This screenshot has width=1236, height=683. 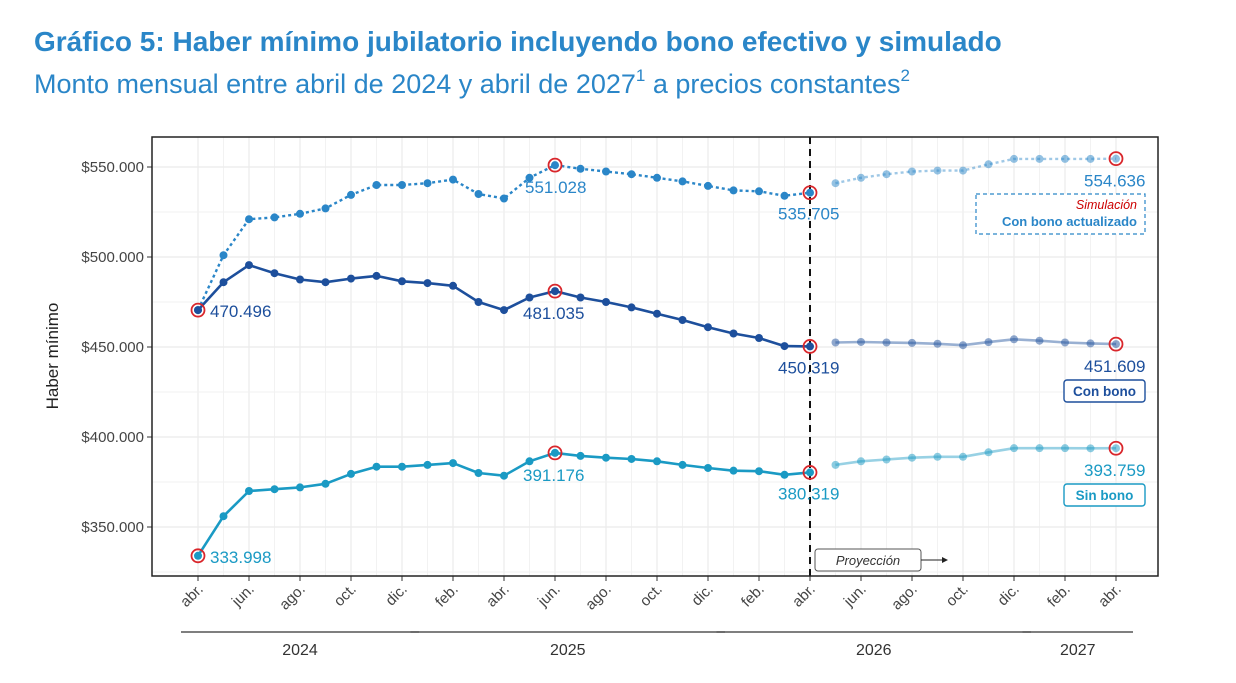 I want to click on year-label: 2024, so click(x=300, y=650).